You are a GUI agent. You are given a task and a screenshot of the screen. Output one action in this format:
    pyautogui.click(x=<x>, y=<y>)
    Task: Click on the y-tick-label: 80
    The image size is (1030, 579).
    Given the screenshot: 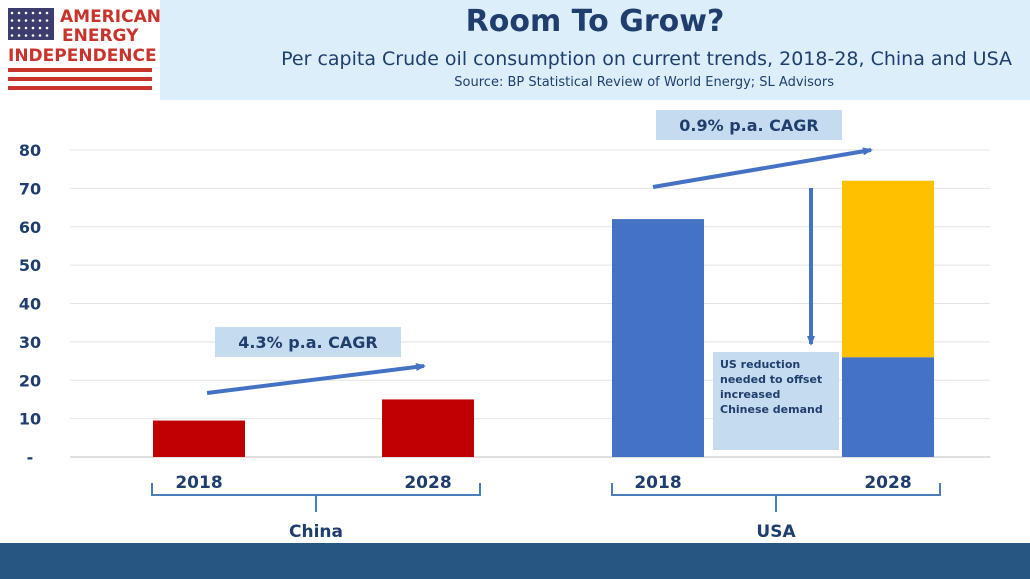 What is the action you would take?
    pyautogui.click(x=30, y=150)
    